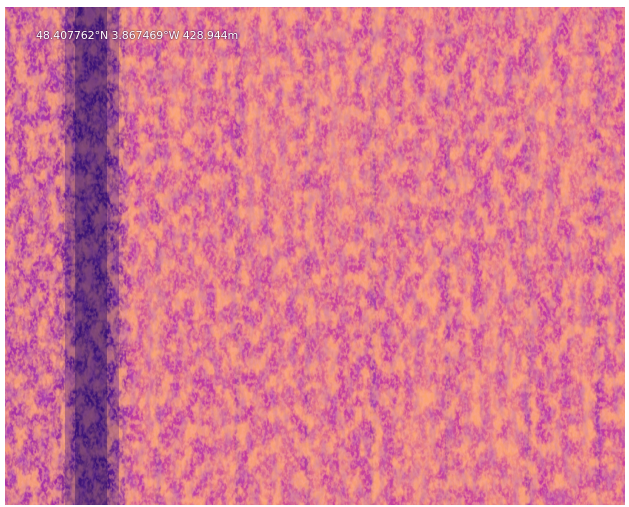 The height and width of the screenshot is (507, 629). Describe the element at coordinates (70, 256) in the screenshot. I see `cold-strip-edge-l` at that location.